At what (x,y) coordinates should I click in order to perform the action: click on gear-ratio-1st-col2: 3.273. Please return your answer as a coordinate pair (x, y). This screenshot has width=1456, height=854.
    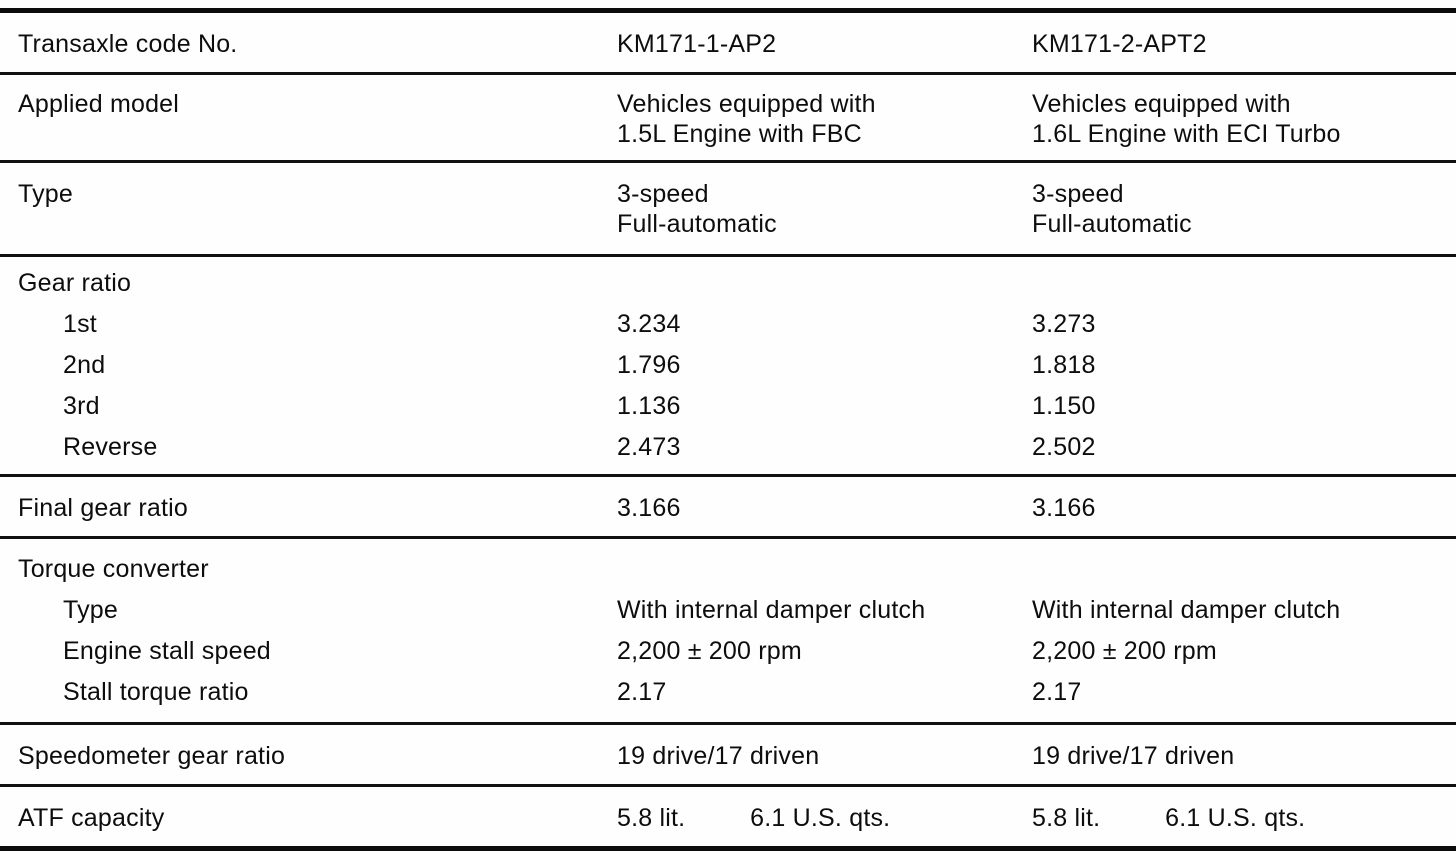
    Looking at the image, I should click on (1064, 324).